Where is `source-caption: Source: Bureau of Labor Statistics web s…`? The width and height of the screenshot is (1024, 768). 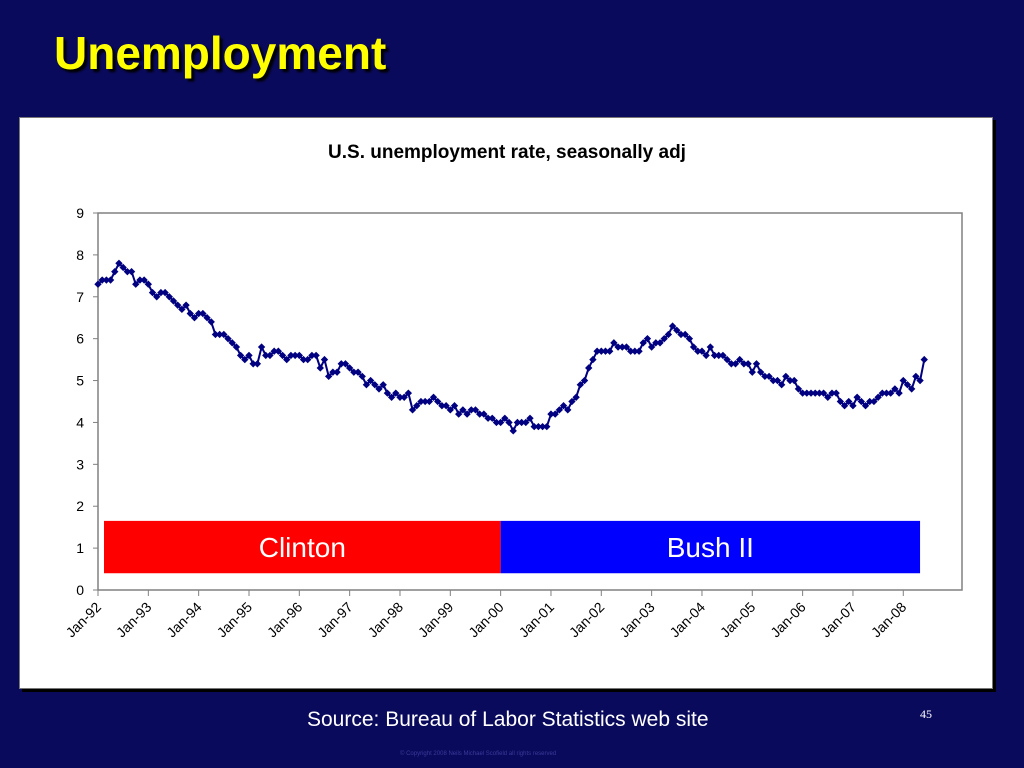
source-caption: Source: Bureau of Labor Statistics web s… is located at coordinates (508, 719).